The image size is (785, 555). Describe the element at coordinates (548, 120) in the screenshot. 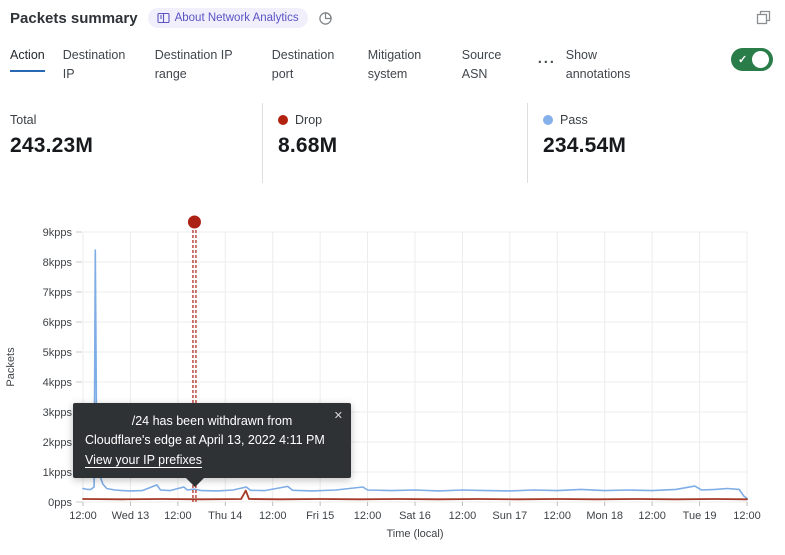

I see `pass-legend-dot` at that location.